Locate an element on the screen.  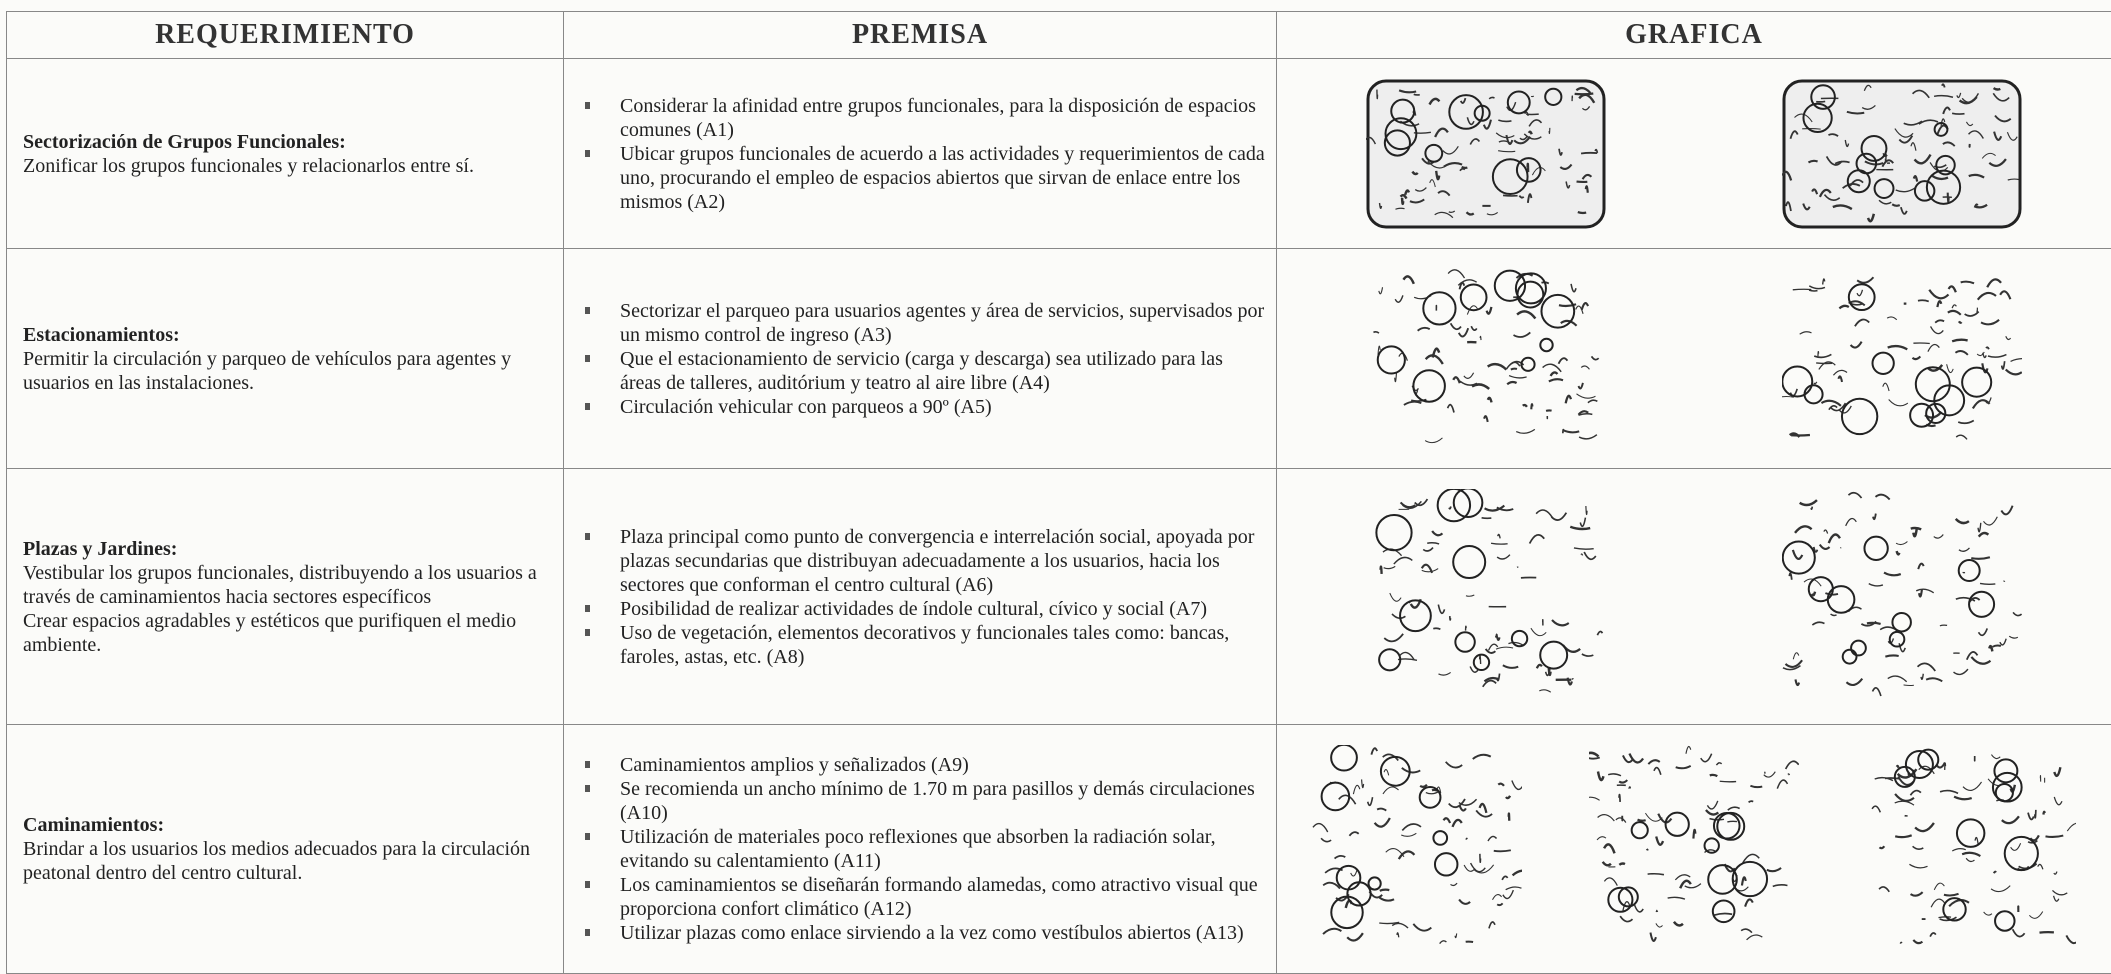
column-header: GRAFICA is located at coordinates (1693, 35).